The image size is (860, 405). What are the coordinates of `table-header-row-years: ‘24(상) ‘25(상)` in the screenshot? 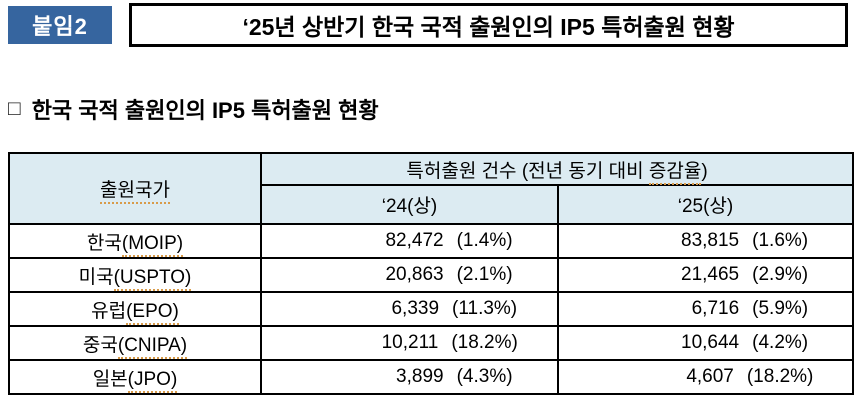 It's located at (432, 204).